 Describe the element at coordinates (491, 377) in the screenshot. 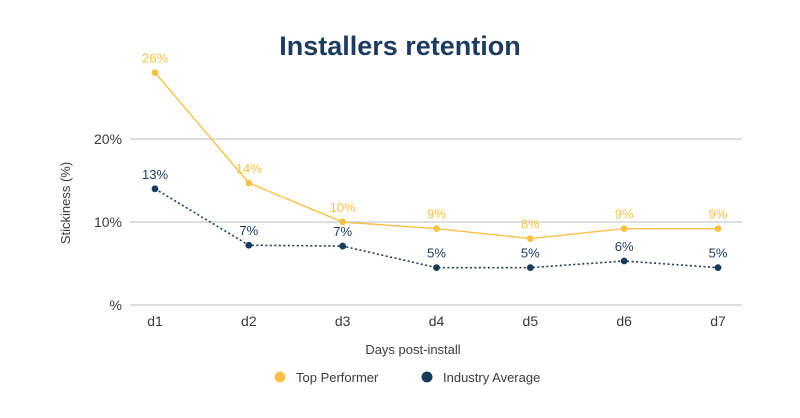

I see `legend-entry: Industry Average` at that location.